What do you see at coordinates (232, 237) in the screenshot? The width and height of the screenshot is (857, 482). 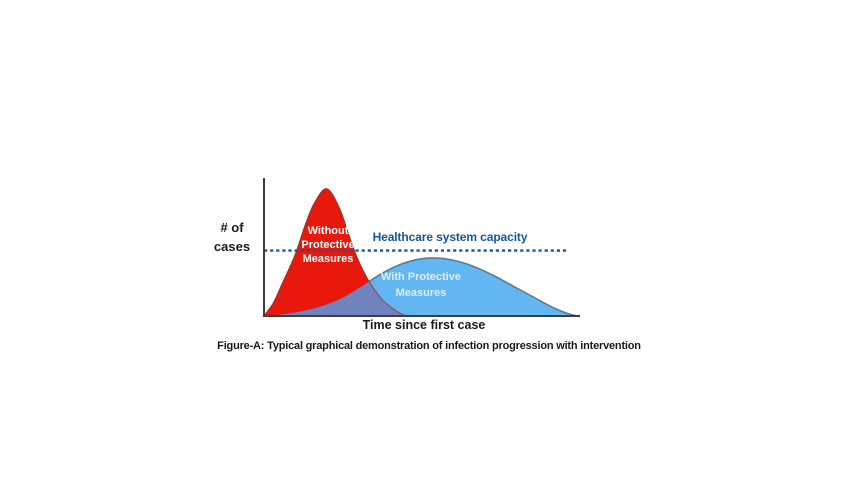 I see `y-axis-label: # of cases` at bounding box center [232, 237].